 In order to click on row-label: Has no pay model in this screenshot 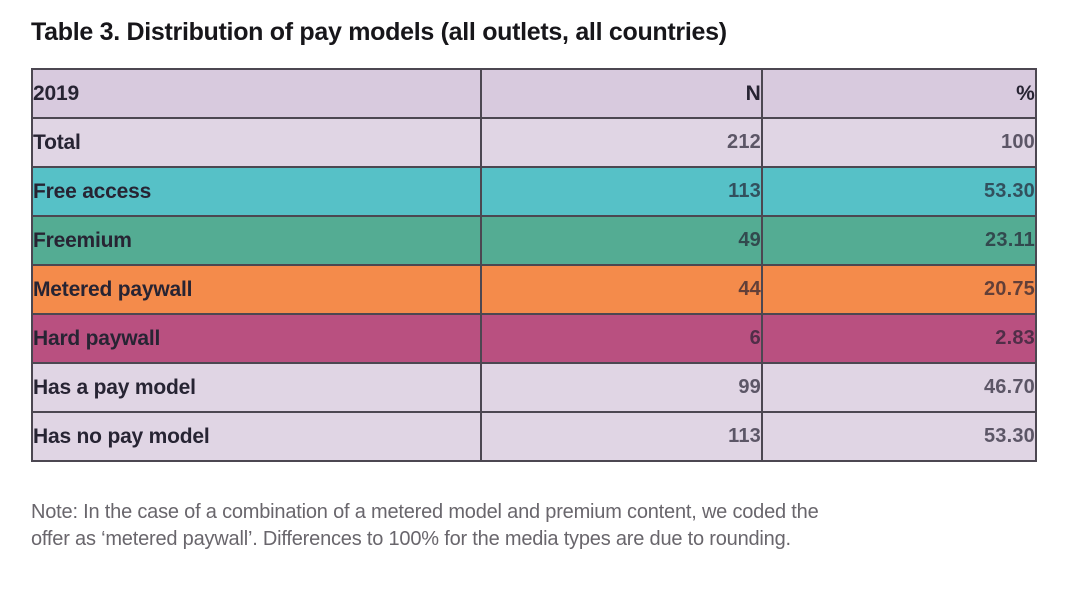, I will do `click(256, 436)`.